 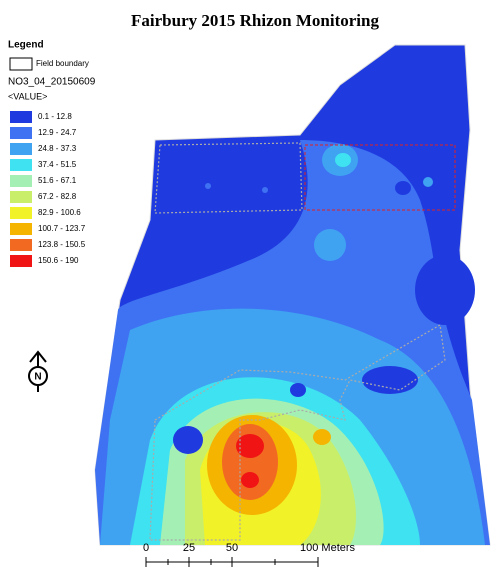 What do you see at coordinates (38, 371) in the screenshot?
I see `north-arrow: N` at bounding box center [38, 371].